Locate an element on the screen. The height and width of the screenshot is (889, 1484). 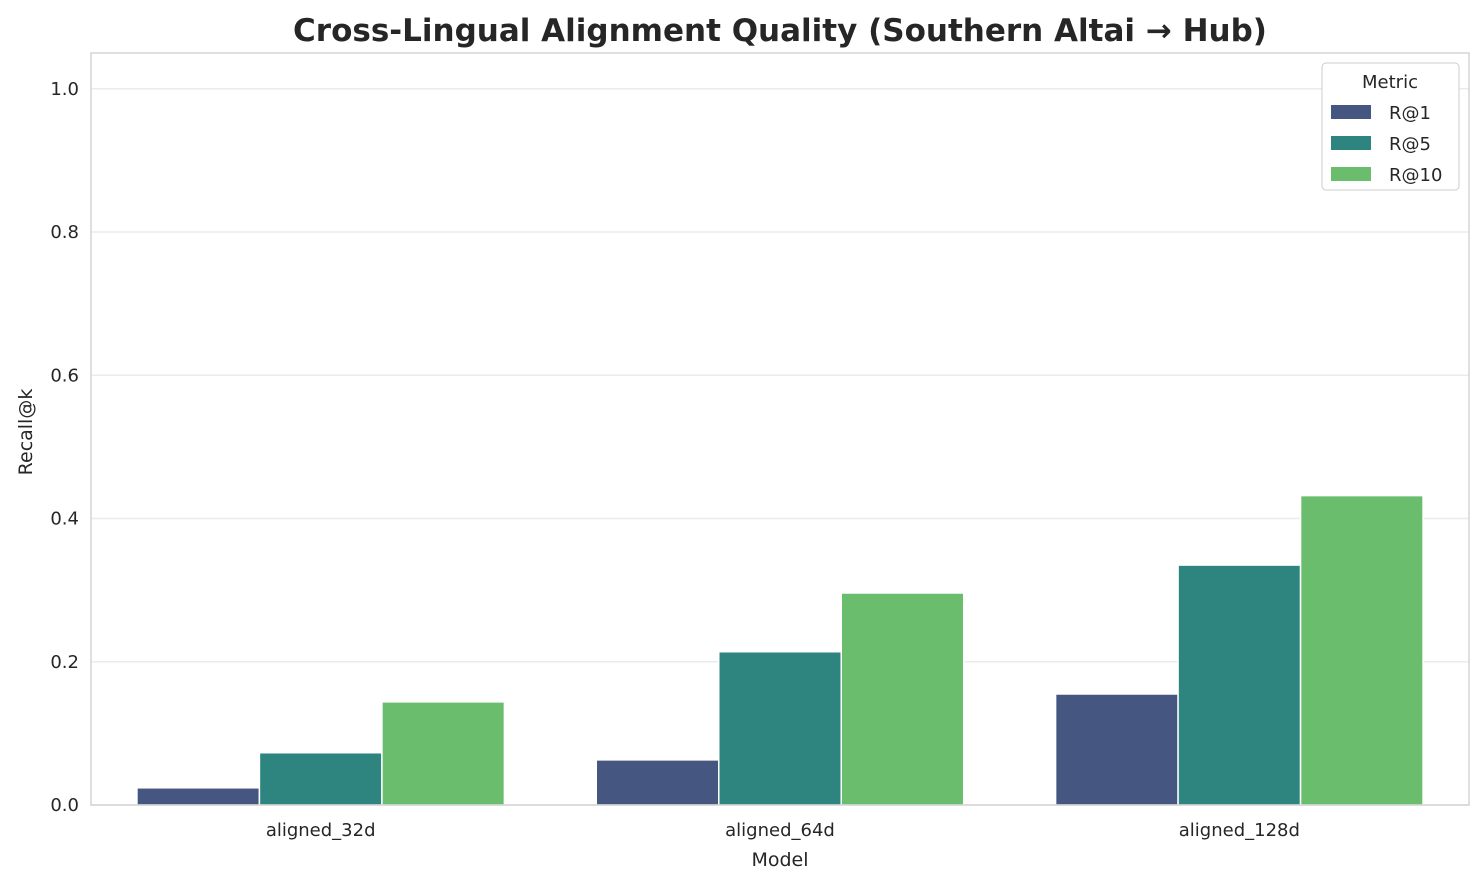
x-tick-label: aligned_64d is located at coordinates (780, 830).